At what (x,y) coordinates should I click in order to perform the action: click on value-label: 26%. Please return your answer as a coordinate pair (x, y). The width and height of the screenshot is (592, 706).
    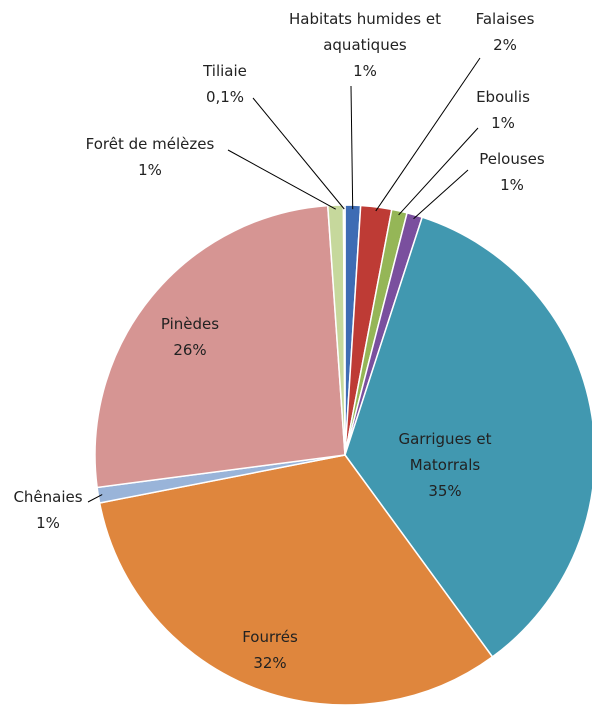
    Looking at the image, I should click on (190, 350).